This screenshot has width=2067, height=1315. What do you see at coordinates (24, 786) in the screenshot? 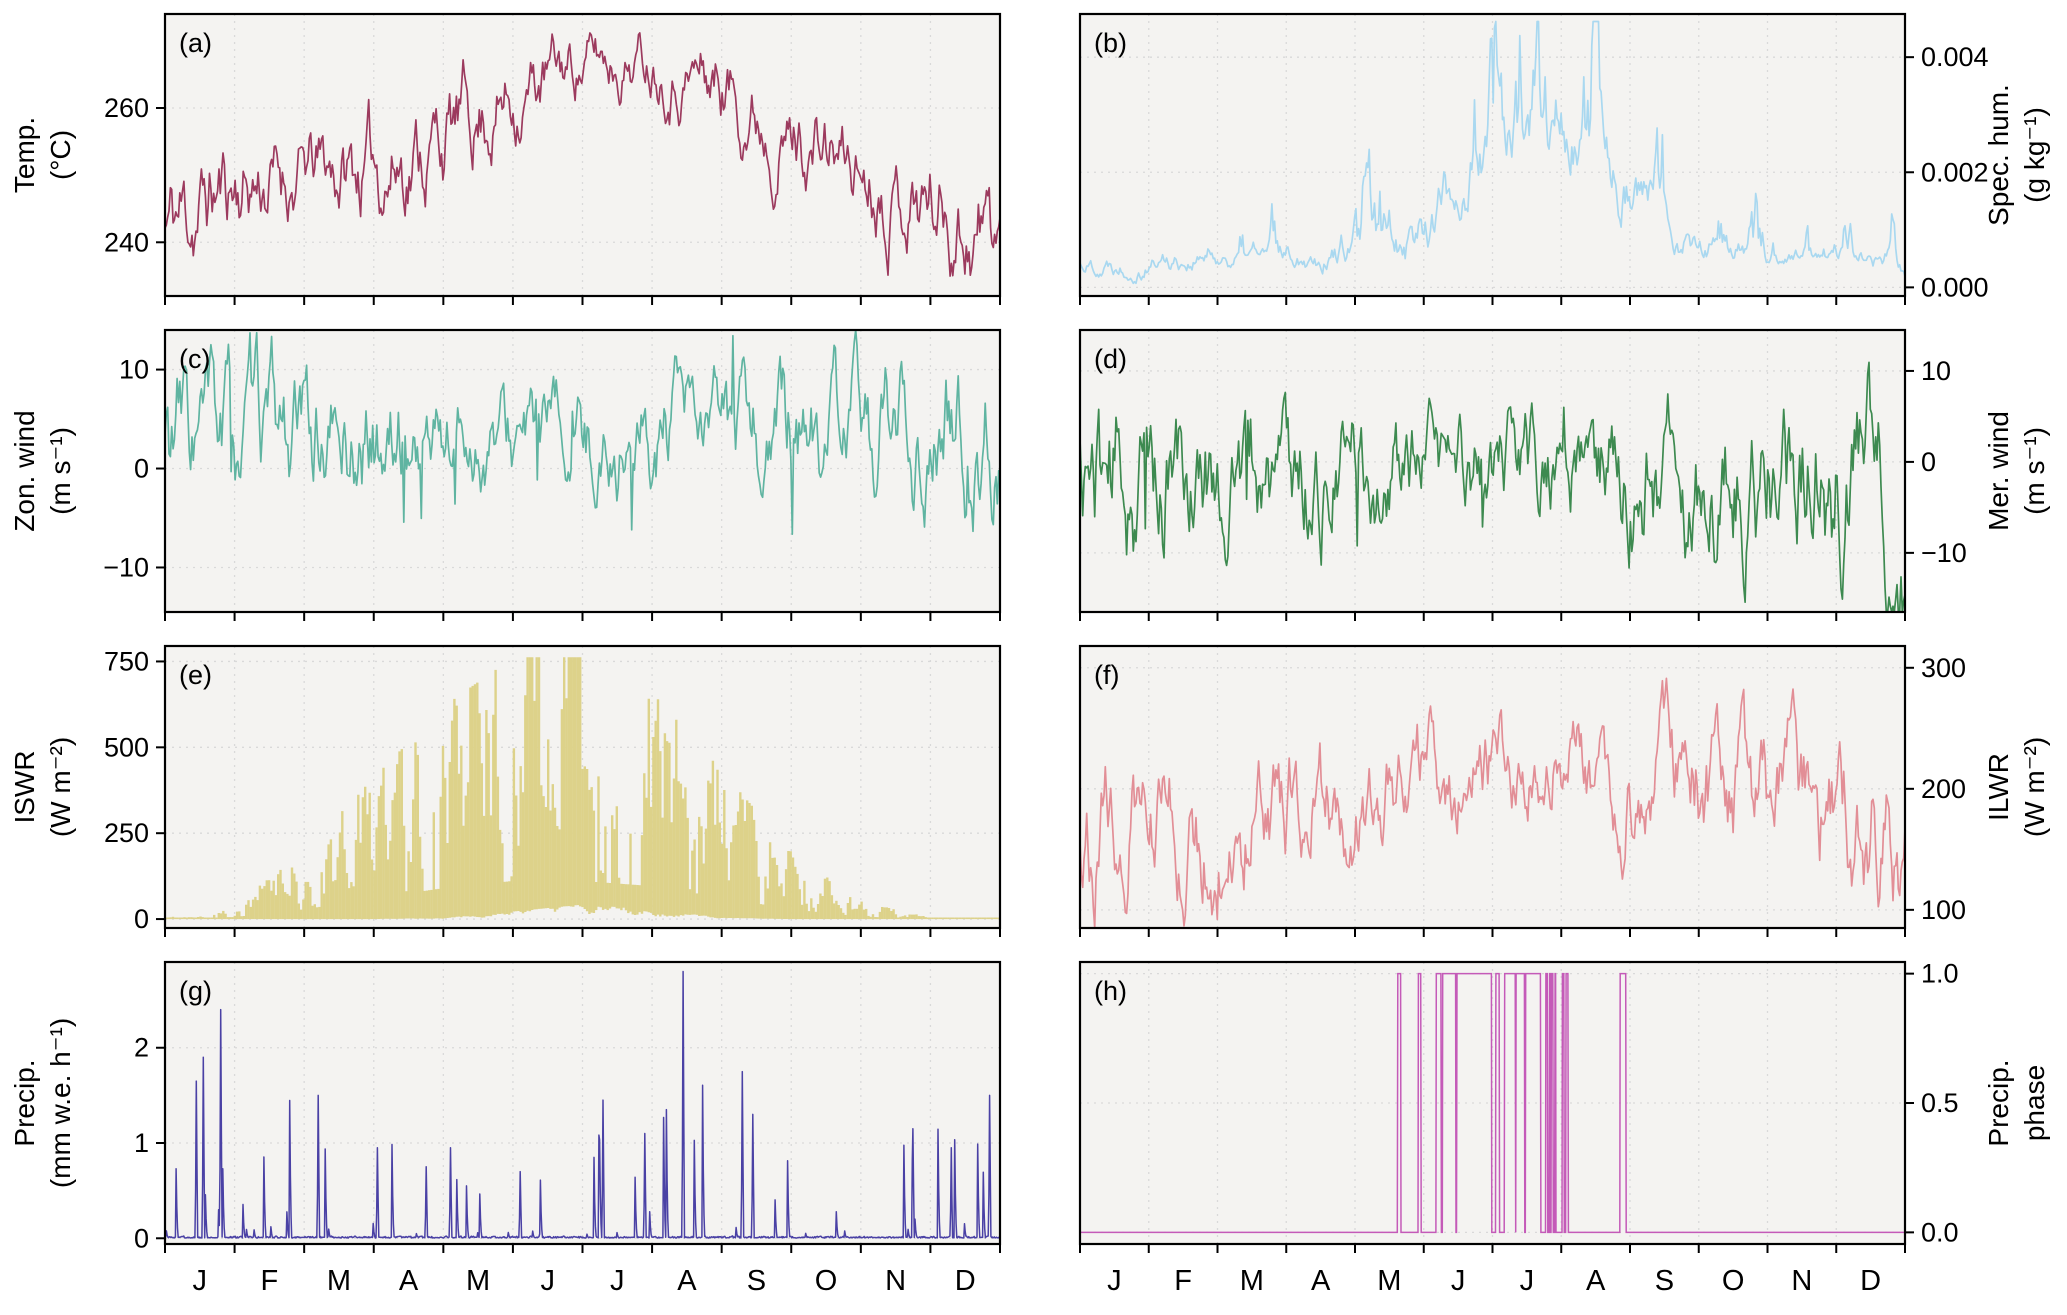
I see `y-axis-title-line1: ISWR` at bounding box center [24, 786].